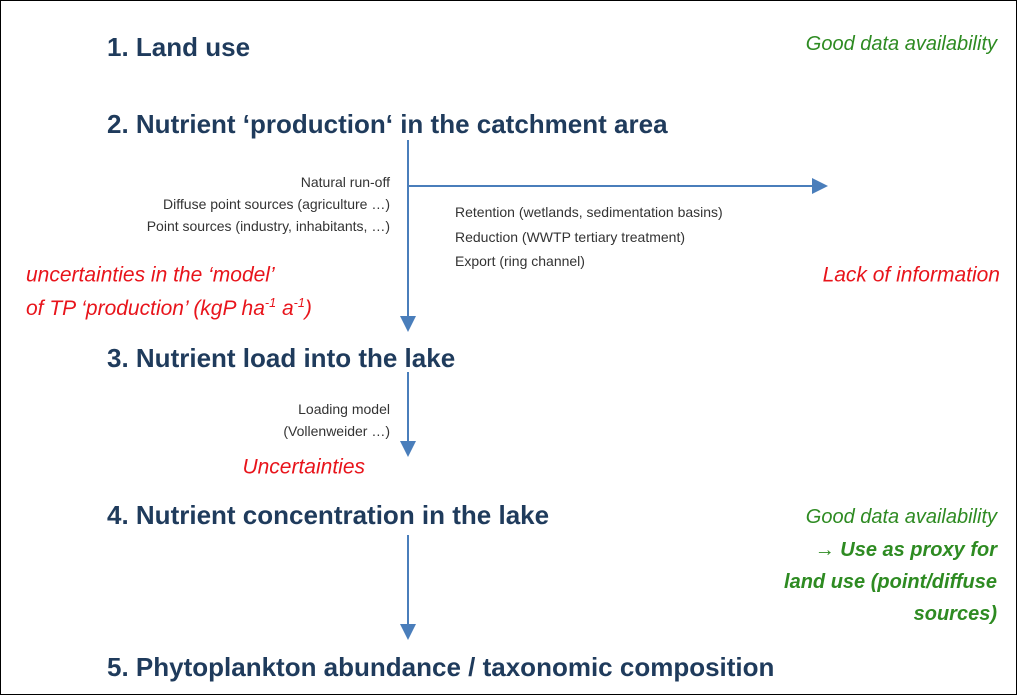 The width and height of the screenshot is (1017, 695). I want to click on loss: Reduction (WWTP tertiary treatment), so click(570, 237).